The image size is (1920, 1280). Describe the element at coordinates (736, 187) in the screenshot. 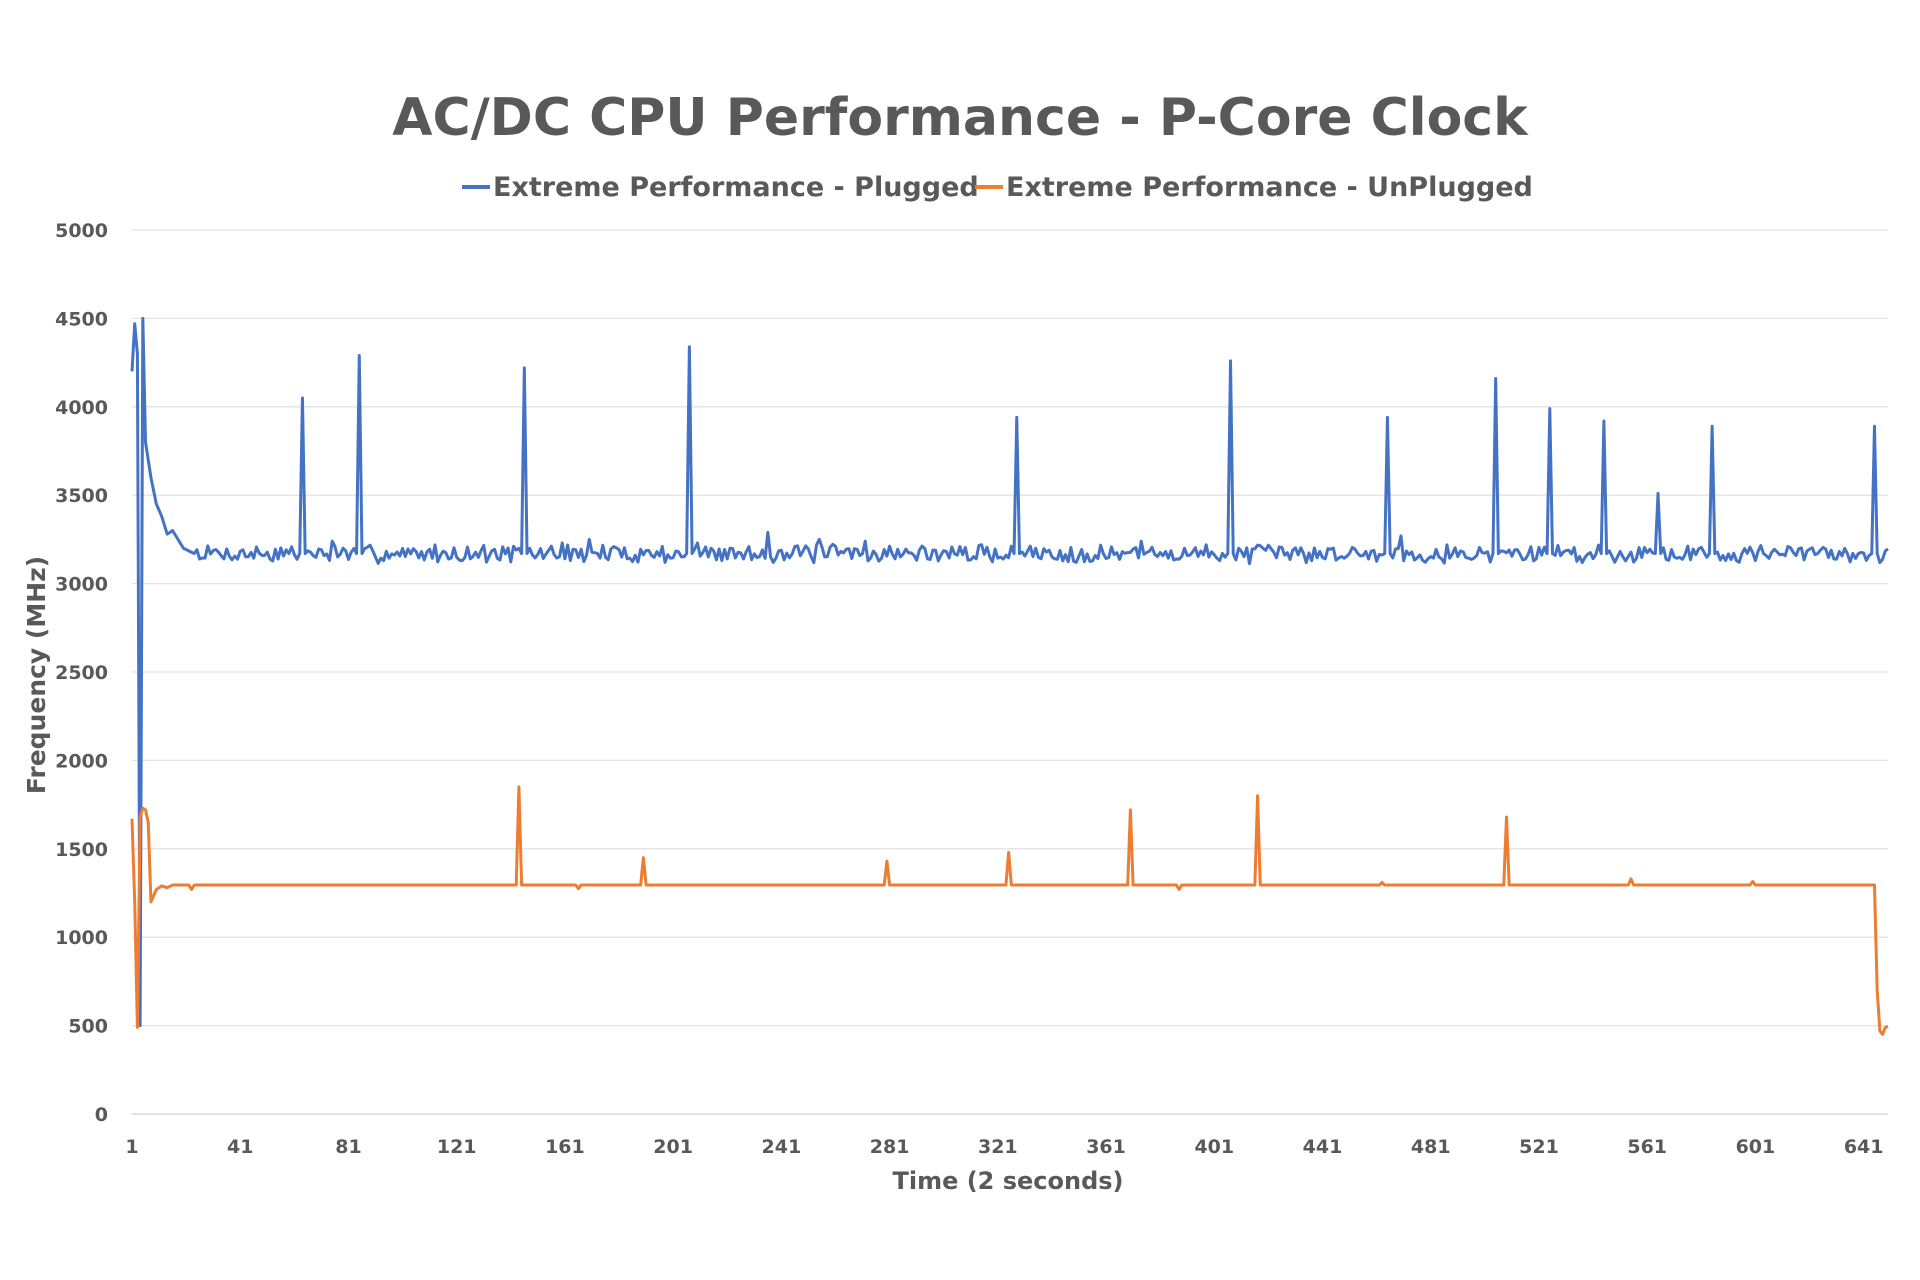

I see `legend-label-plugged: Extreme Performance - Plugged` at that location.